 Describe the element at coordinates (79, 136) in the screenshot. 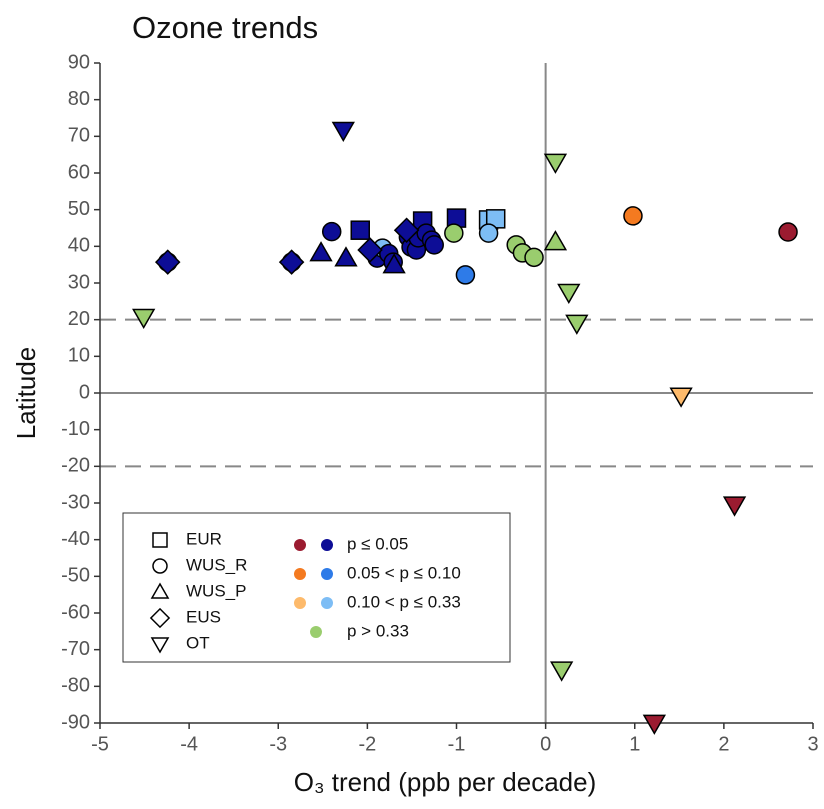

I see `y-tick-label: 70` at that location.